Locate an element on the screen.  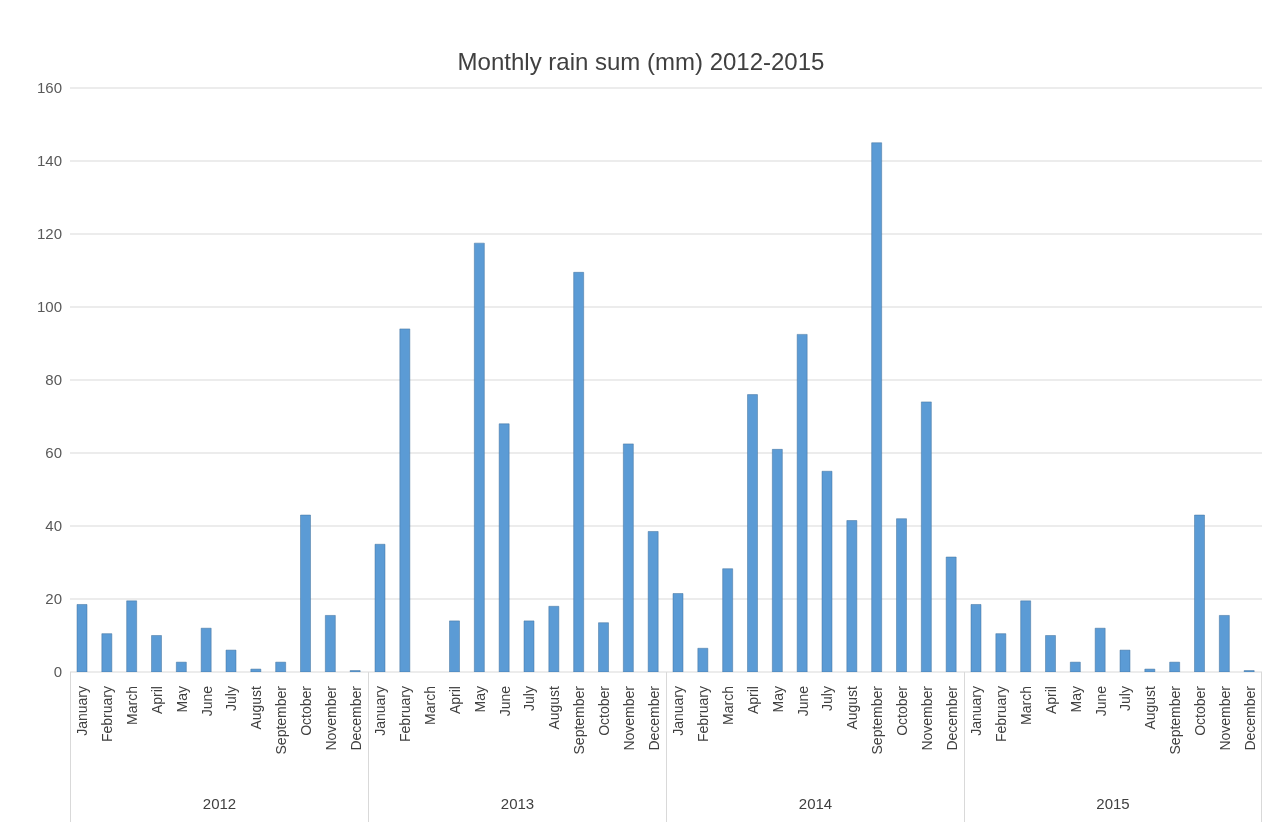
text: 2015 is located at coordinates (1113, 803).